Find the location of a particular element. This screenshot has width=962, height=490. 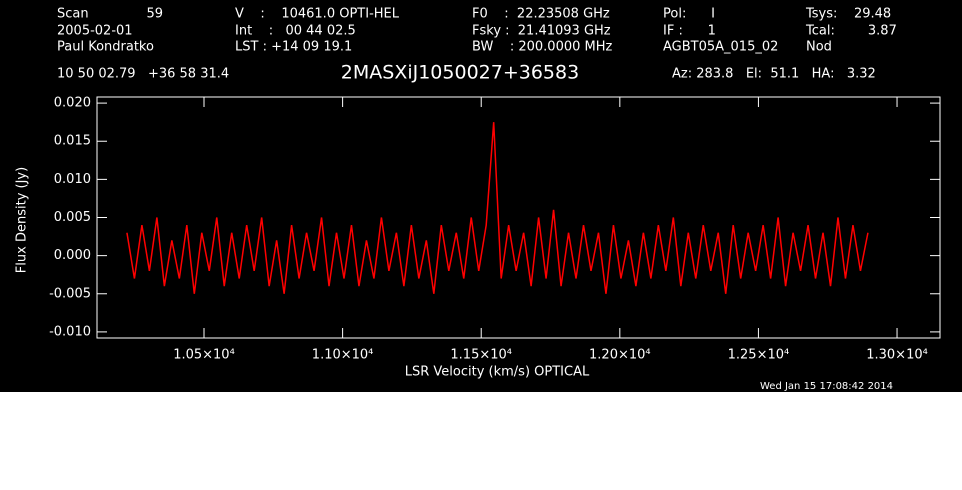

header-field: Int : 00 44 02.5 is located at coordinates (295, 31).